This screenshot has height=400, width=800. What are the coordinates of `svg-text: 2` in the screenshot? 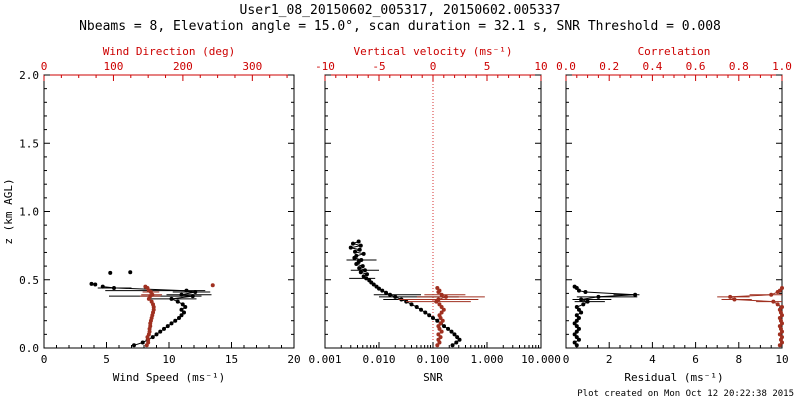 It's located at (609, 359).